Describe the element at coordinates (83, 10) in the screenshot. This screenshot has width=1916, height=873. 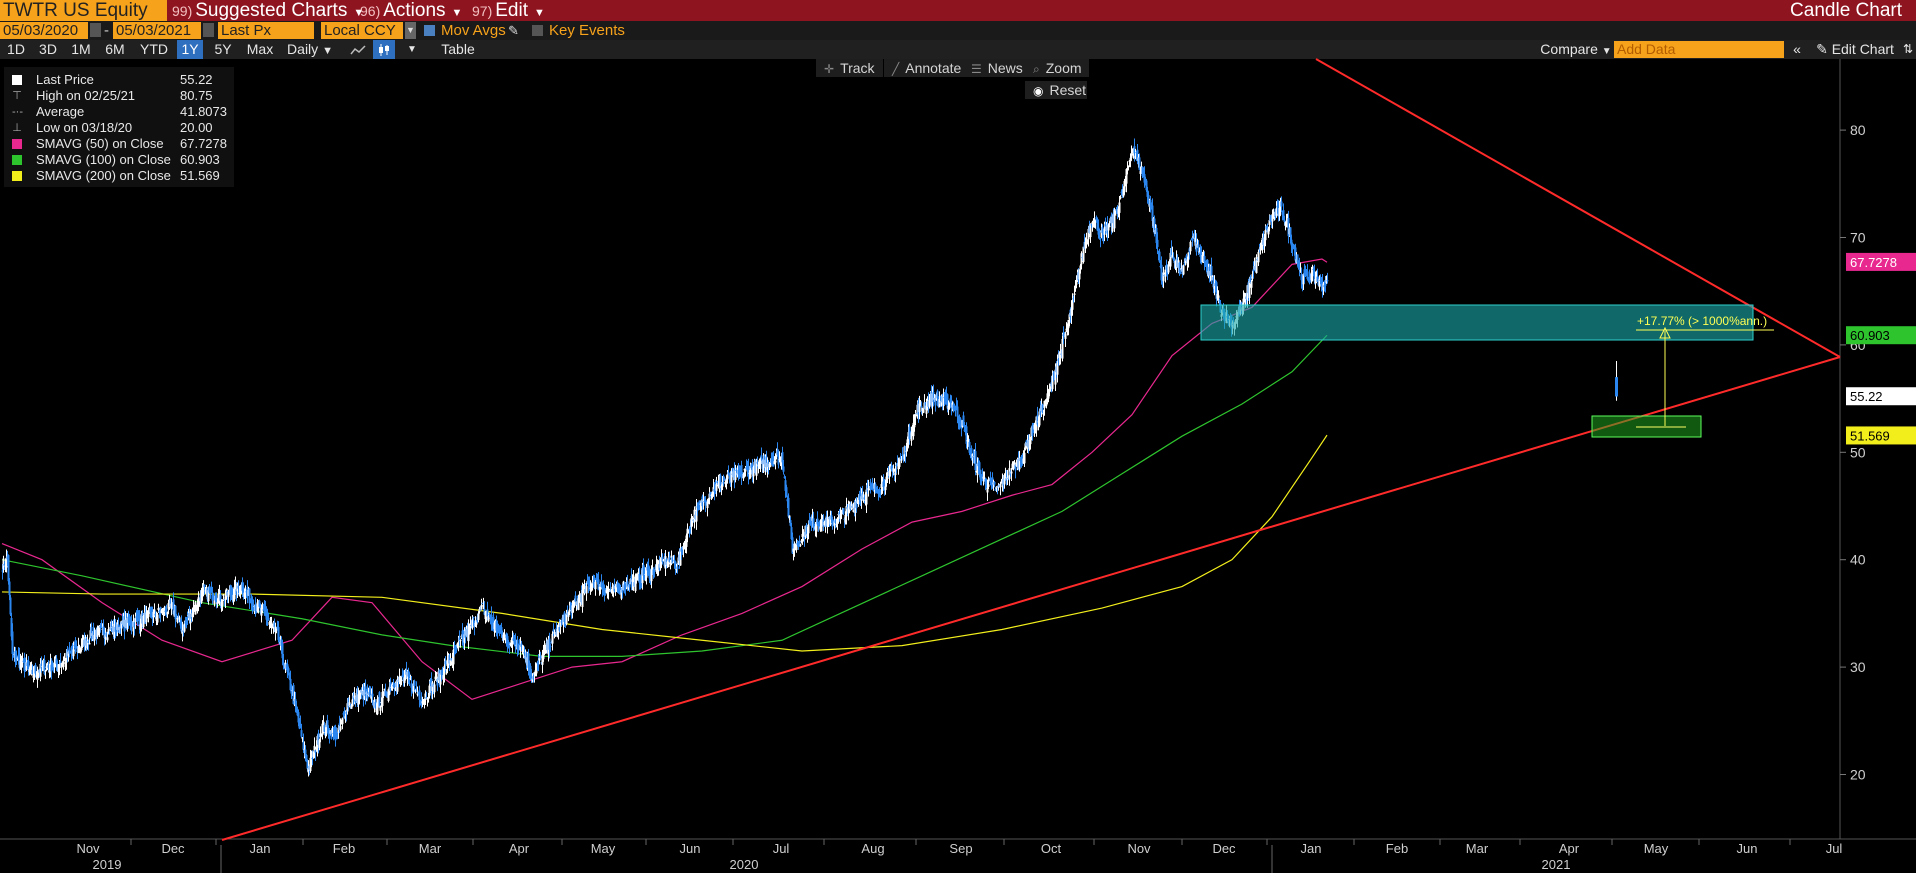
I see `ticker-field: TWTR US Equity` at that location.